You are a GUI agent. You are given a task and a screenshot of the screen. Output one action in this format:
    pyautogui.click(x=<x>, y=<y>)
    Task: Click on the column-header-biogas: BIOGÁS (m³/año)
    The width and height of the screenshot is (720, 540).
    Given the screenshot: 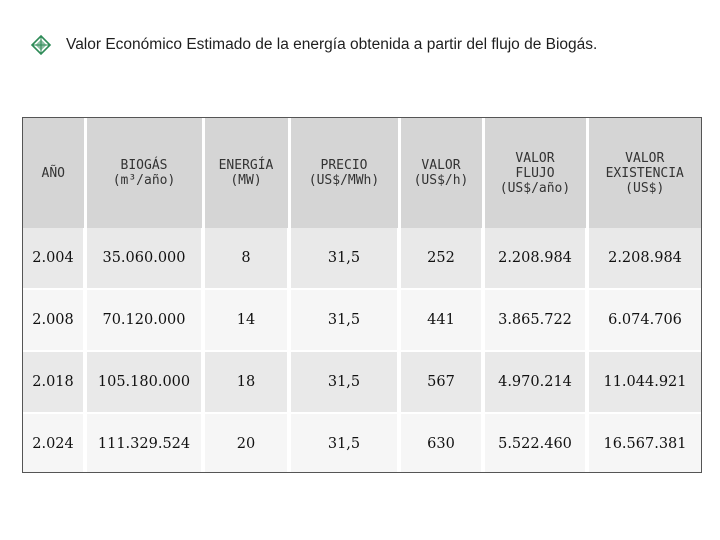 What is the action you would take?
    pyautogui.click(x=145, y=173)
    